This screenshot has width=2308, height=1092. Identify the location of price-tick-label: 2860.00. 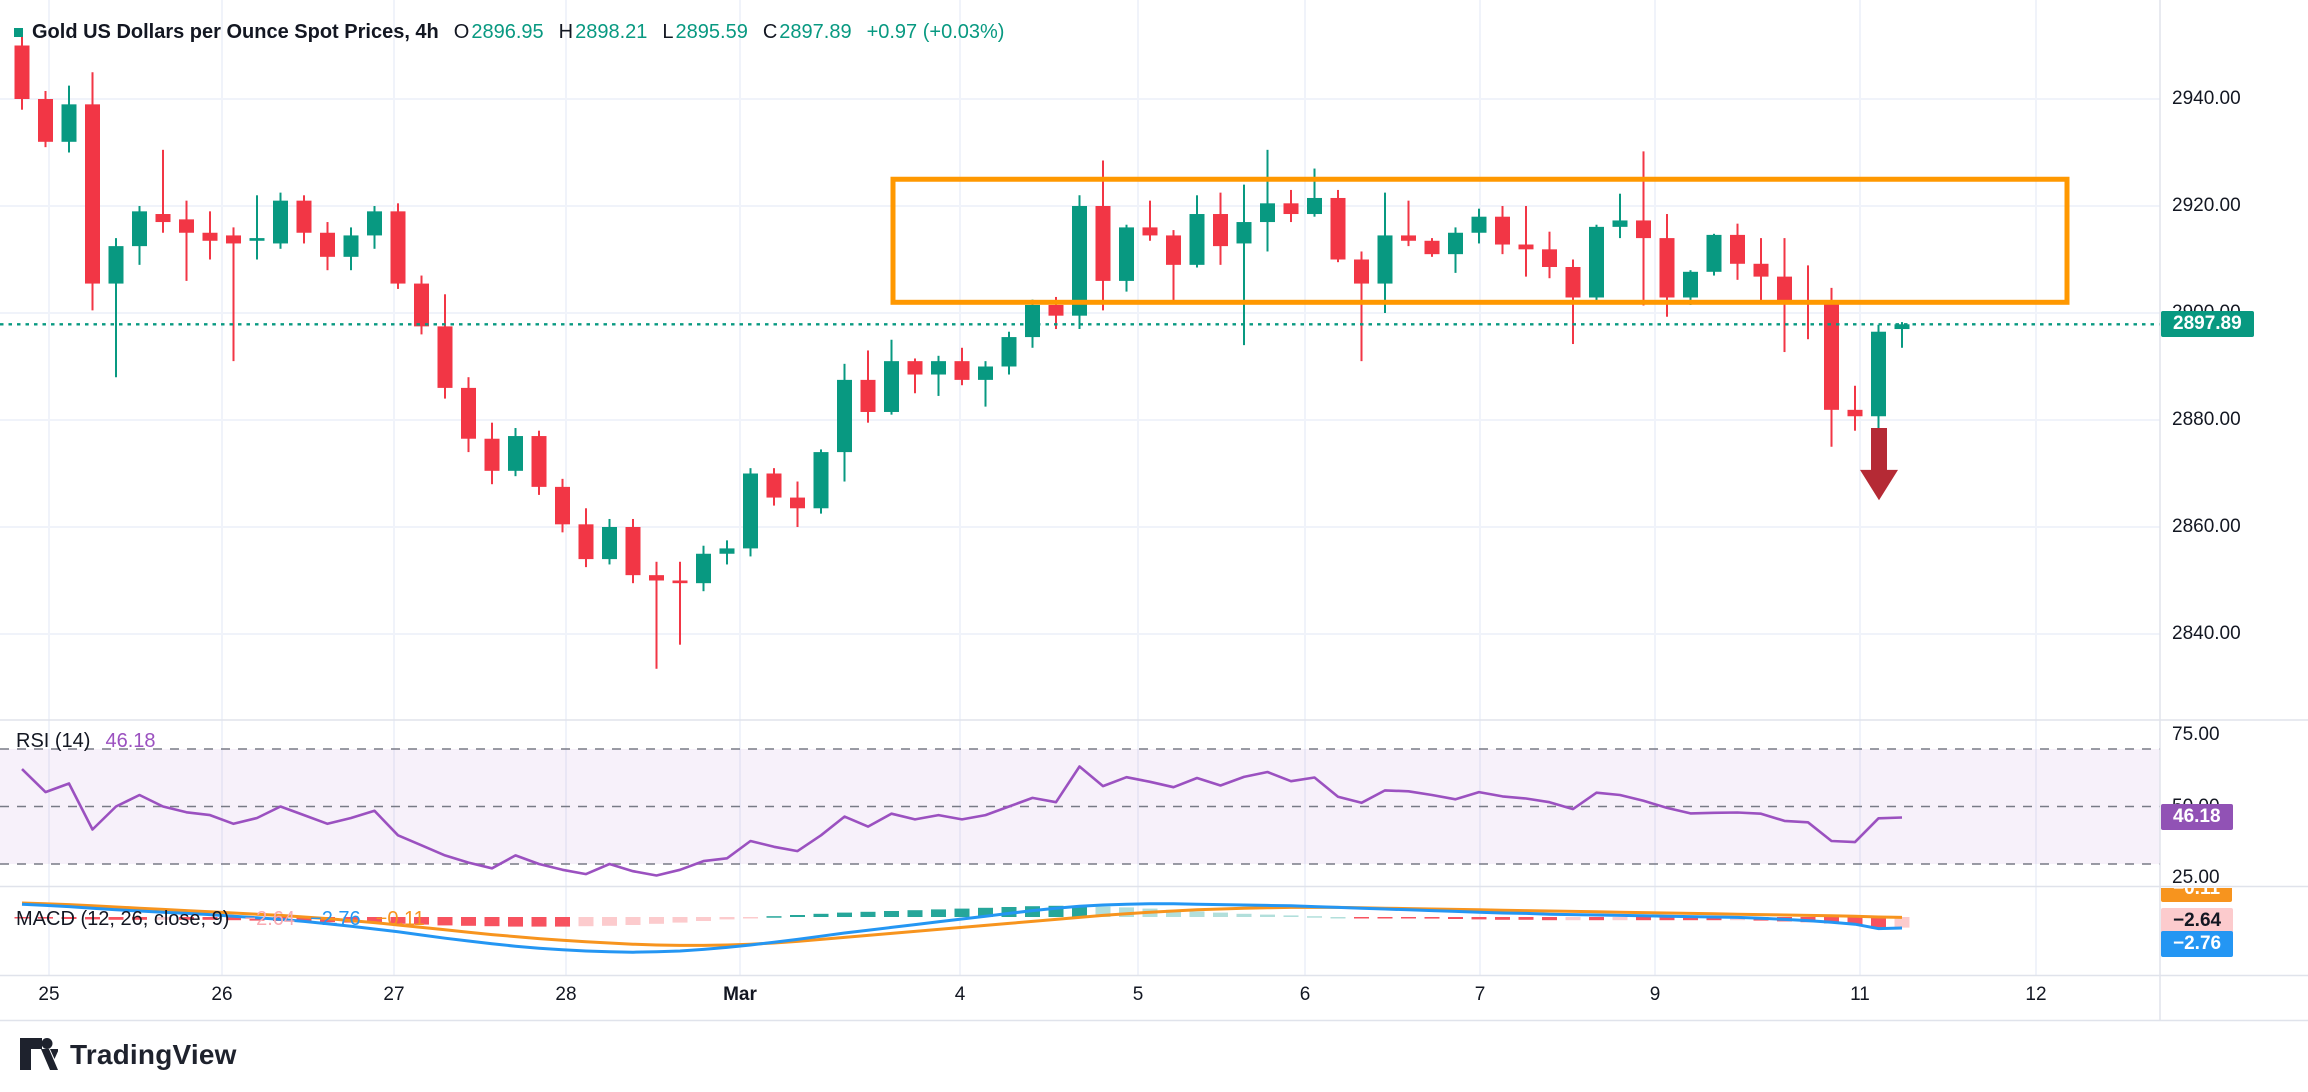
(2206, 526).